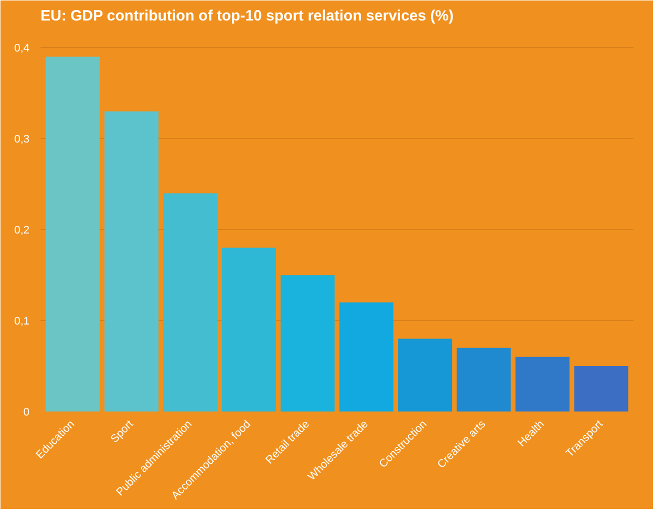  What do you see at coordinates (22, 230) in the screenshot?
I see `y-tick-label: 0,2` at bounding box center [22, 230].